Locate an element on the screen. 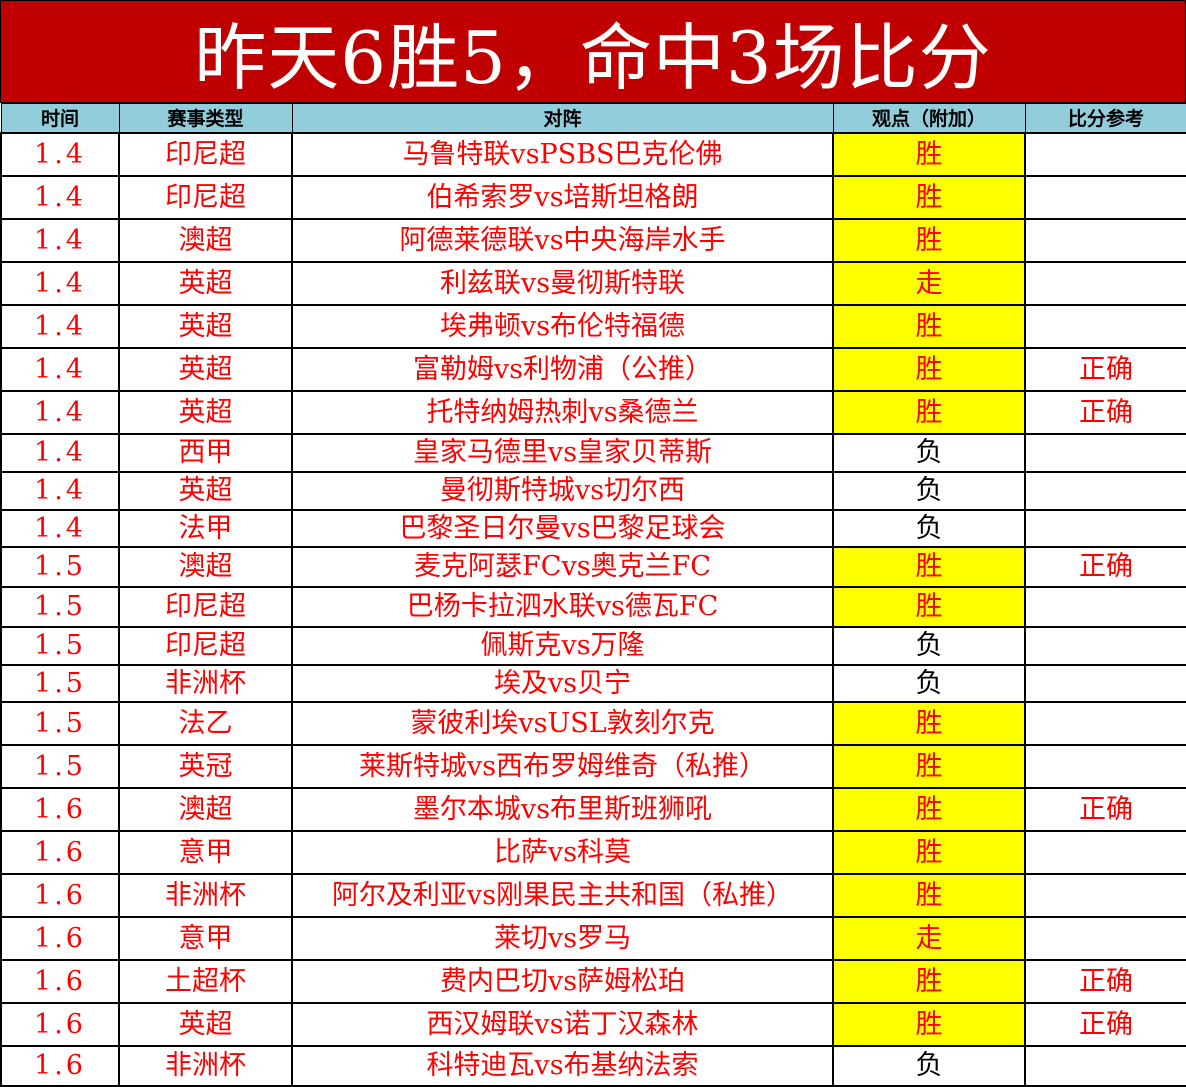  pick-cell: 走 is located at coordinates (929, 283).